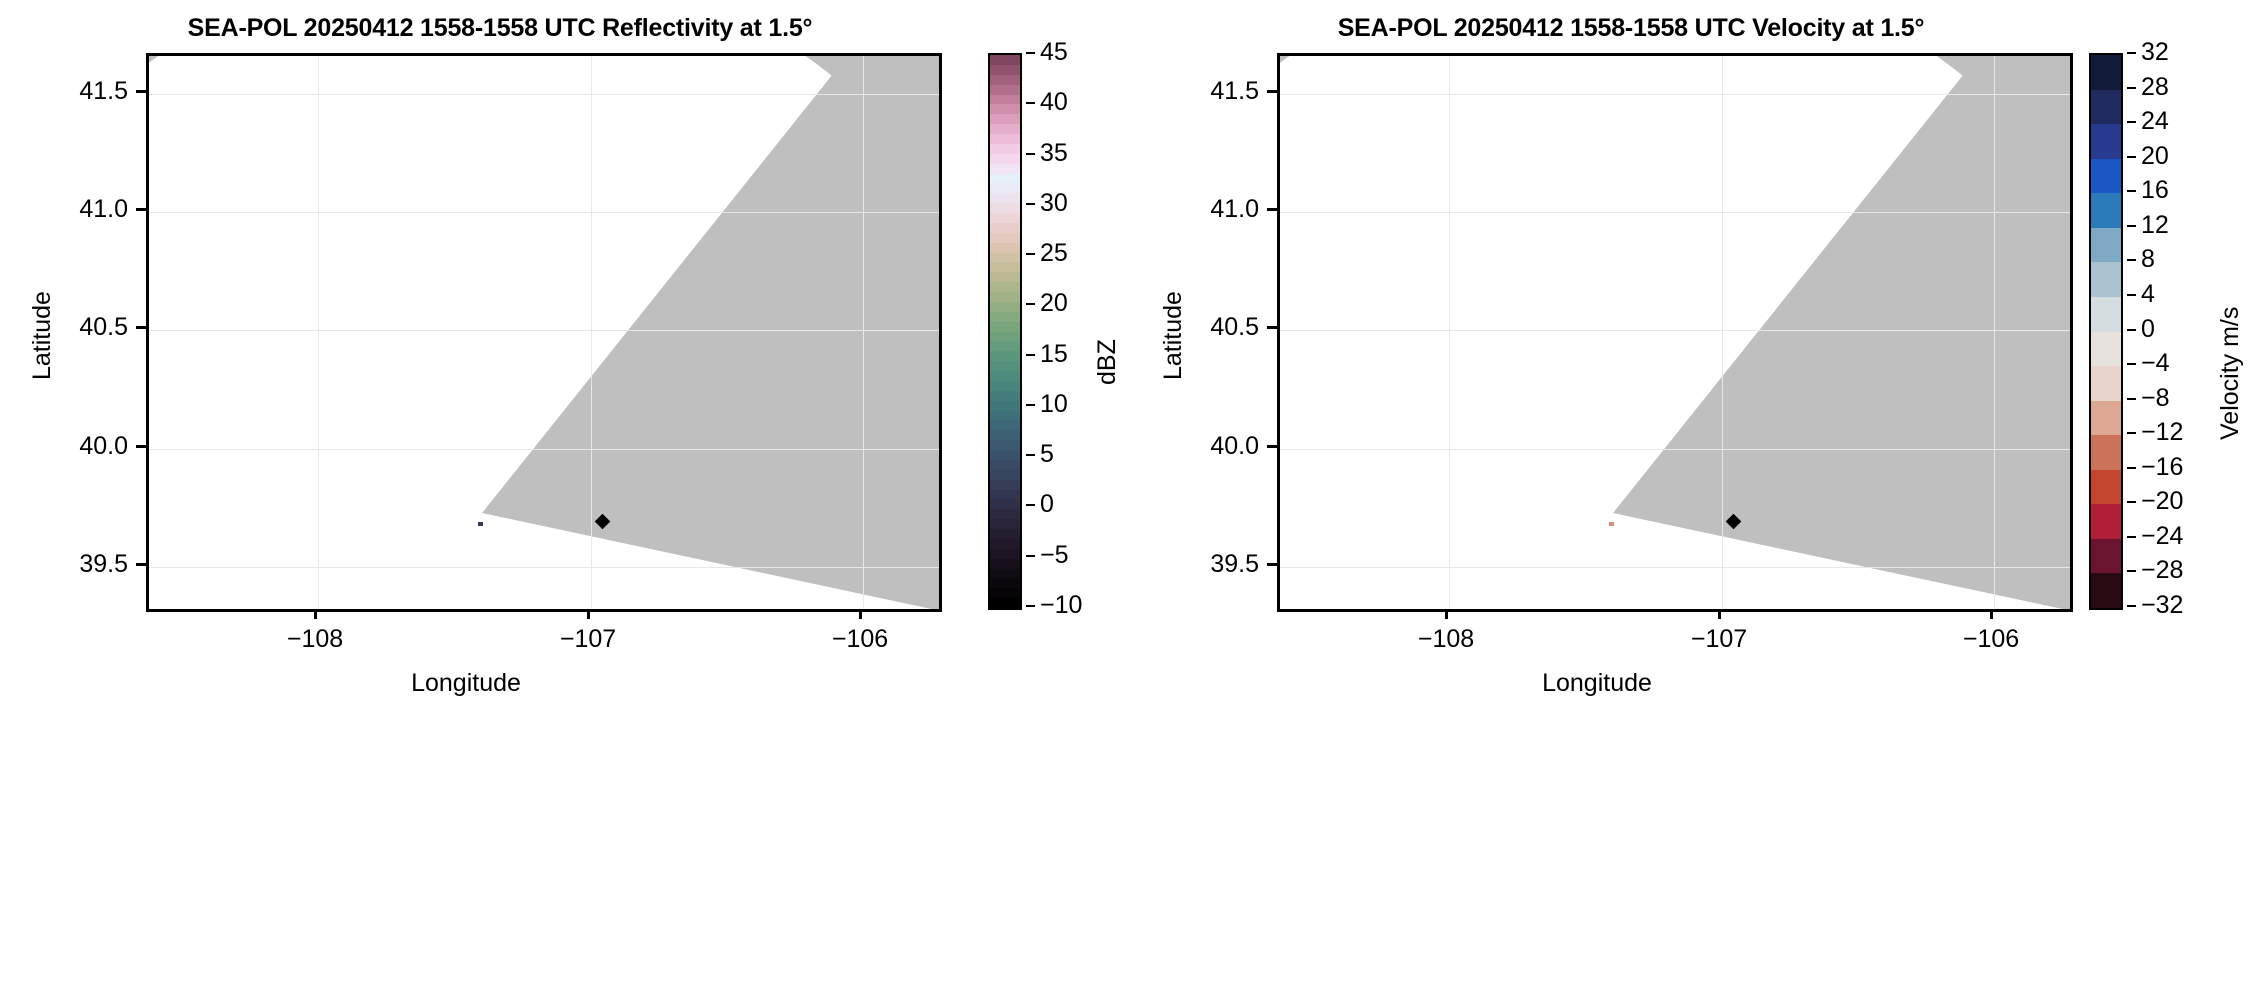  What do you see at coordinates (42, 335) in the screenshot?
I see `axis-label-latitude: Latitude` at bounding box center [42, 335].